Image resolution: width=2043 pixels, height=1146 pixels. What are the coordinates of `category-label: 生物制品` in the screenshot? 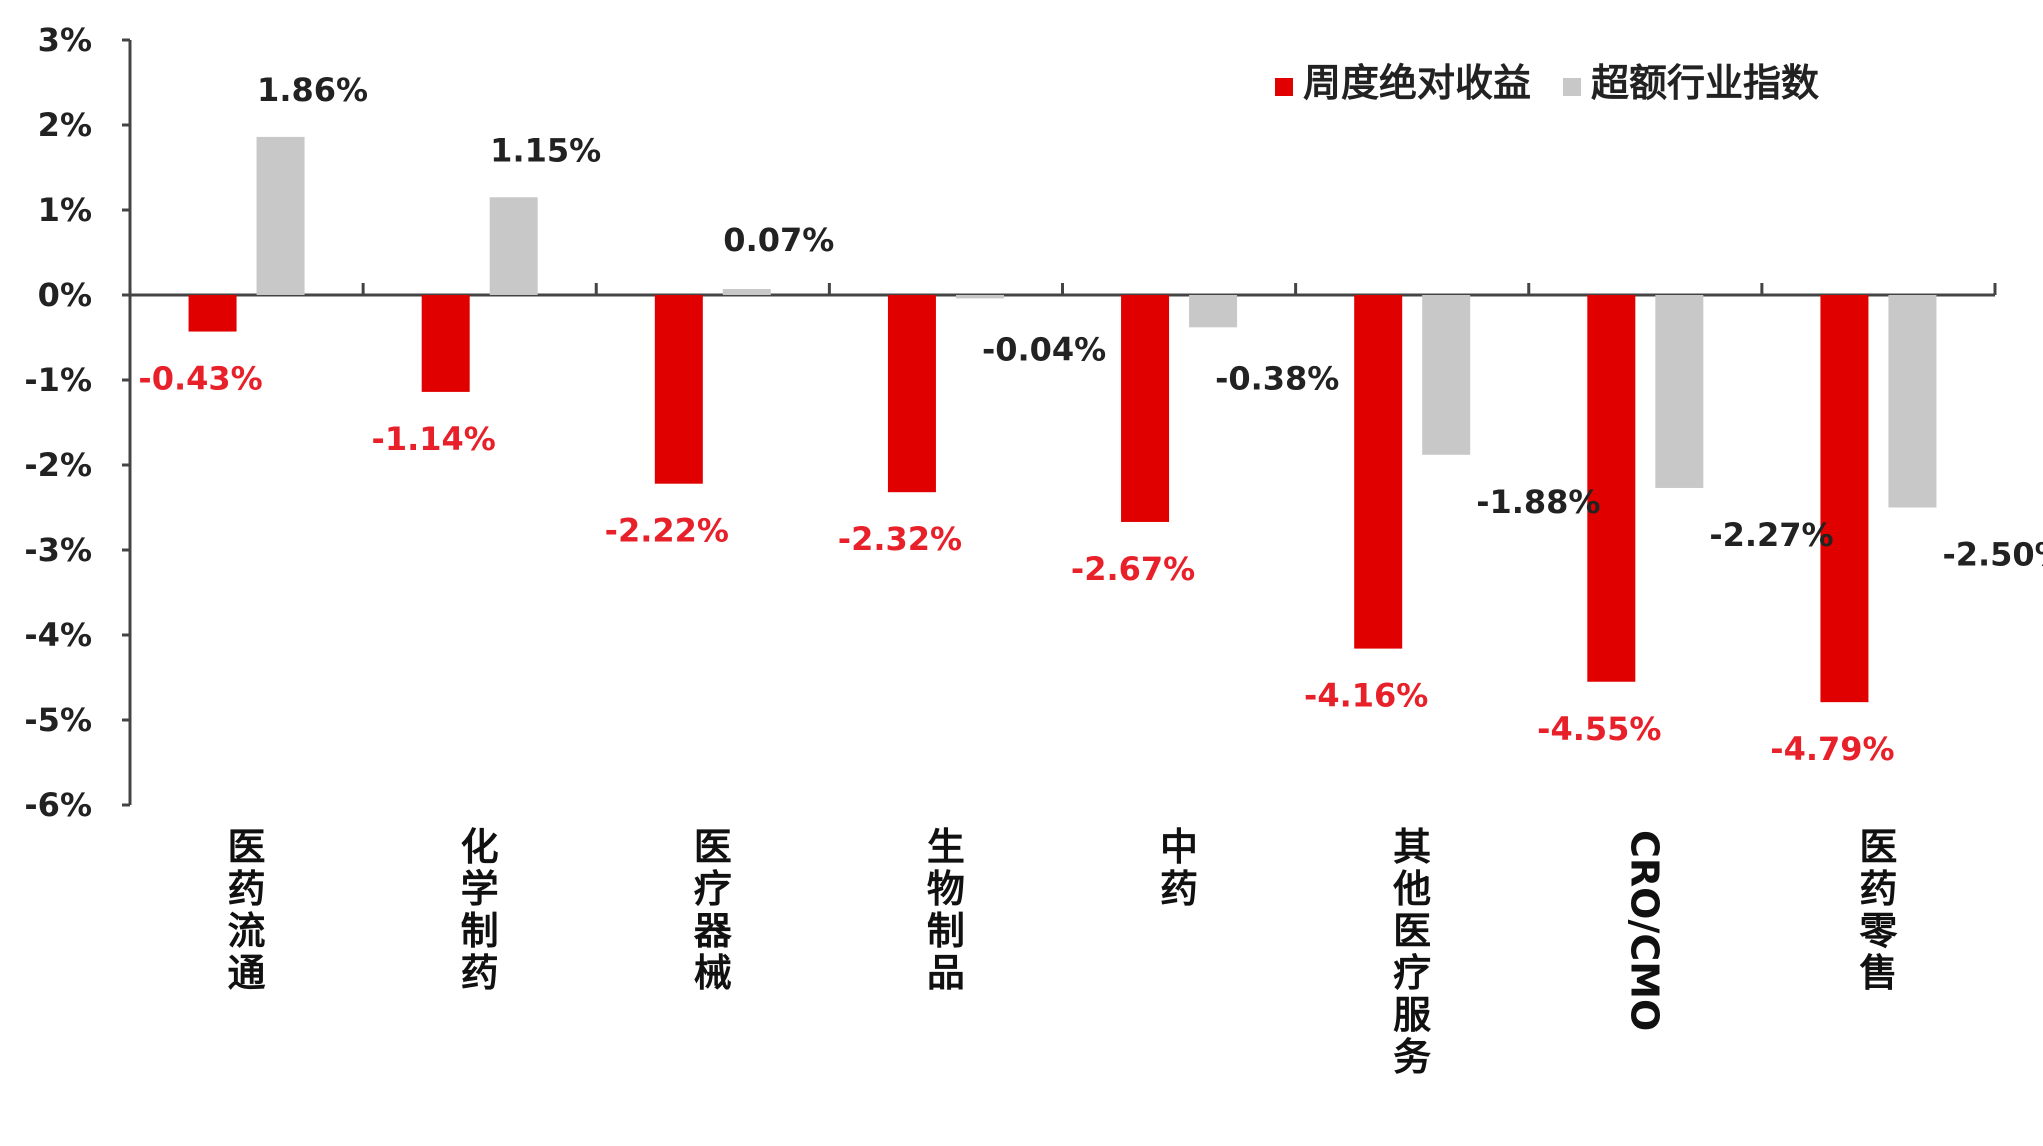 It's located at (946, 910).